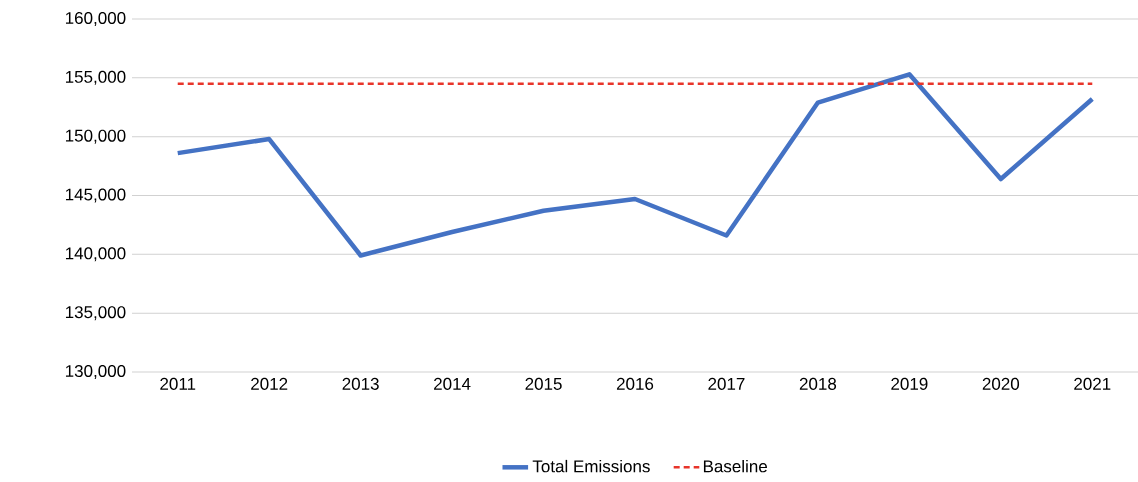 The height and width of the screenshot is (482, 1138). I want to click on x-tick-label: 2018, so click(818, 383).